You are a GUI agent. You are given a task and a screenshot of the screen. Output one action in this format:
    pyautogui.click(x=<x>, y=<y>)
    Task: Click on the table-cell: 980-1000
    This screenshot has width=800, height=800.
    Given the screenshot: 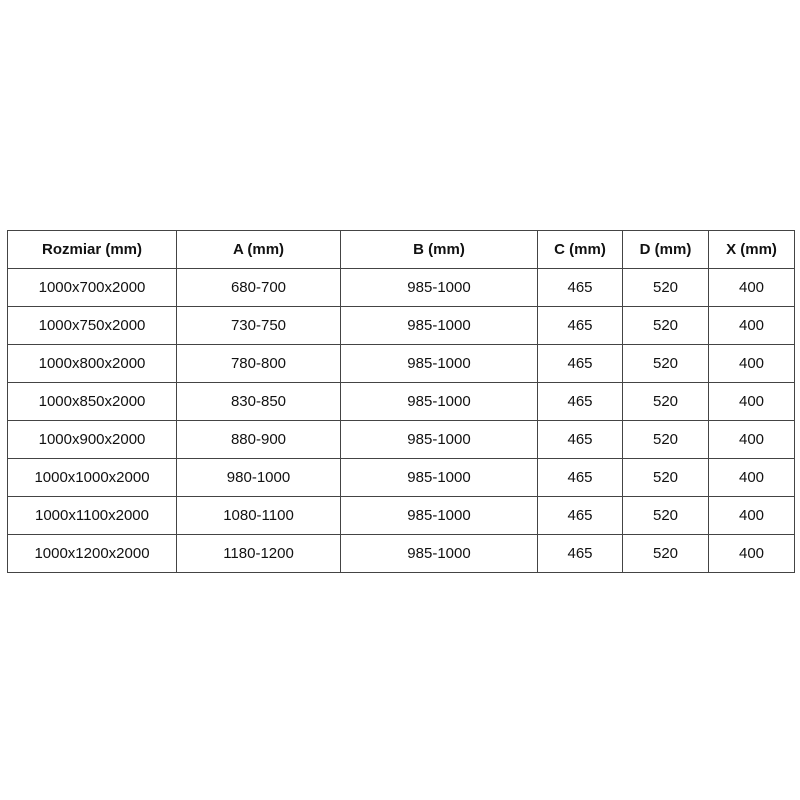 What is the action you would take?
    pyautogui.click(x=258, y=477)
    